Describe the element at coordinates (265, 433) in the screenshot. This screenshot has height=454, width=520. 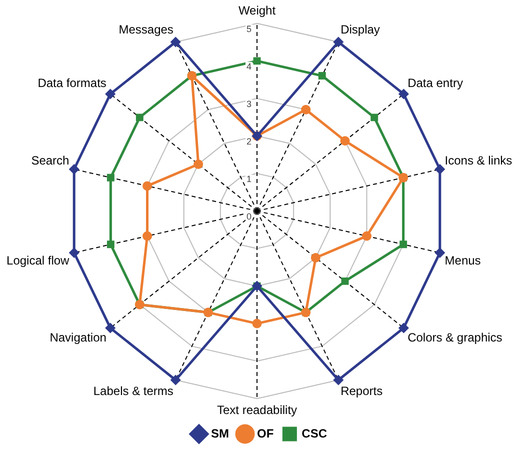
I see `legend-label: OF` at that location.